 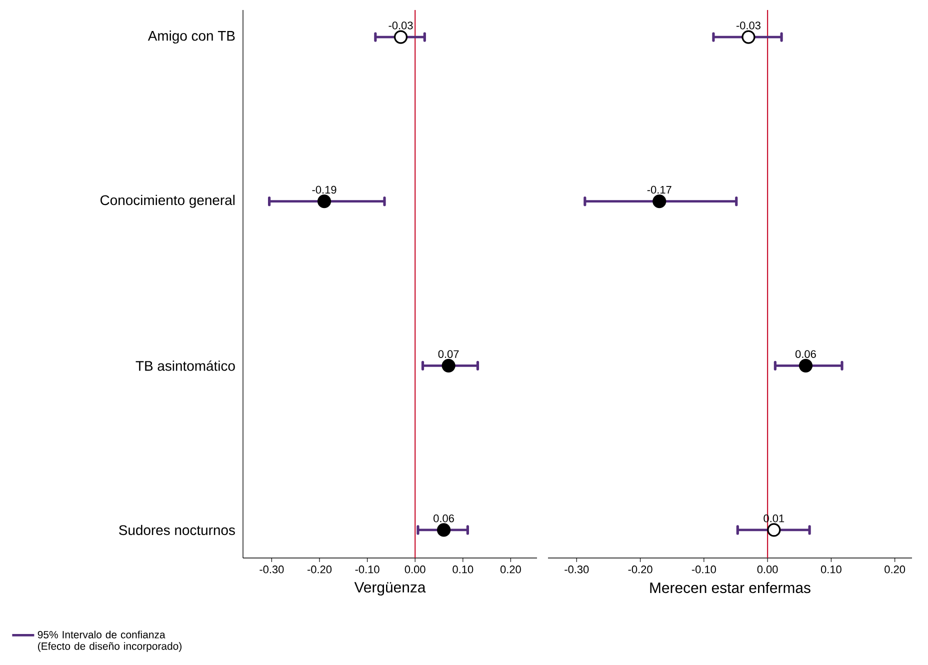 What do you see at coordinates (324, 190) in the screenshot?
I see `data-label: -0.19` at bounding box center [324, 190].